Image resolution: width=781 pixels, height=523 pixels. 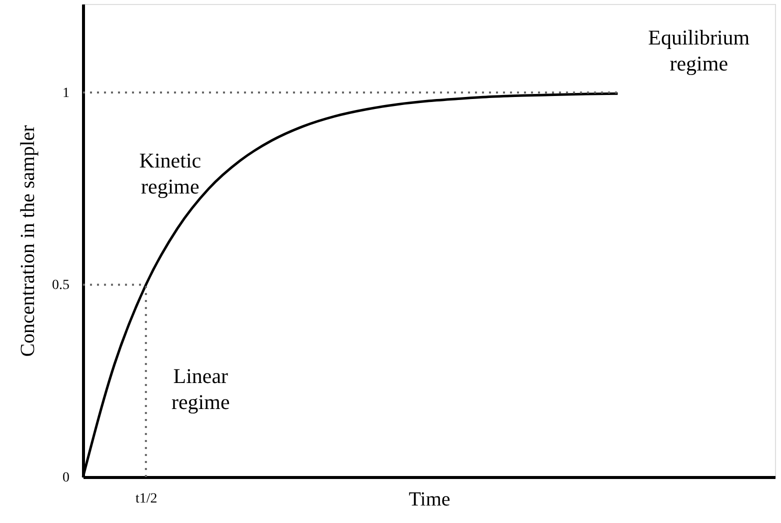 I want to click on y-tick-label: 0.5, so click(x=61, y=286).